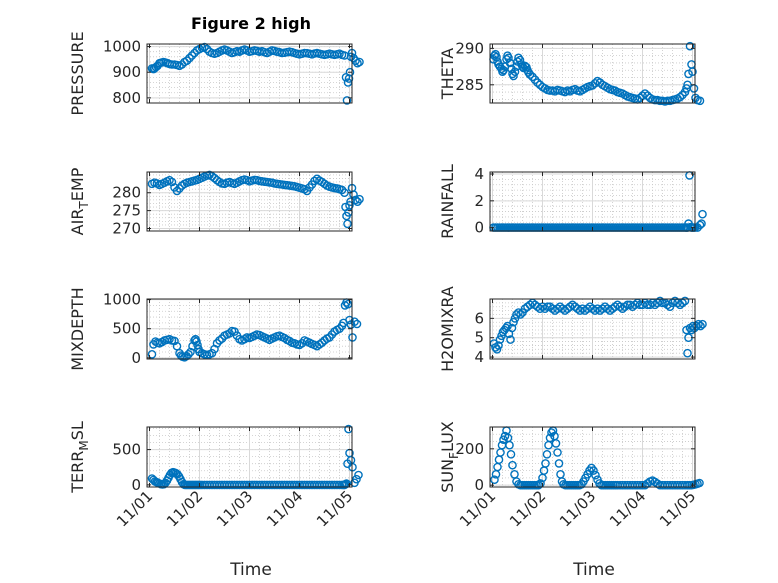 Image resolution: width=778 pixels, height=583 pixels. I want to click on major-grid, so click(592, 73).